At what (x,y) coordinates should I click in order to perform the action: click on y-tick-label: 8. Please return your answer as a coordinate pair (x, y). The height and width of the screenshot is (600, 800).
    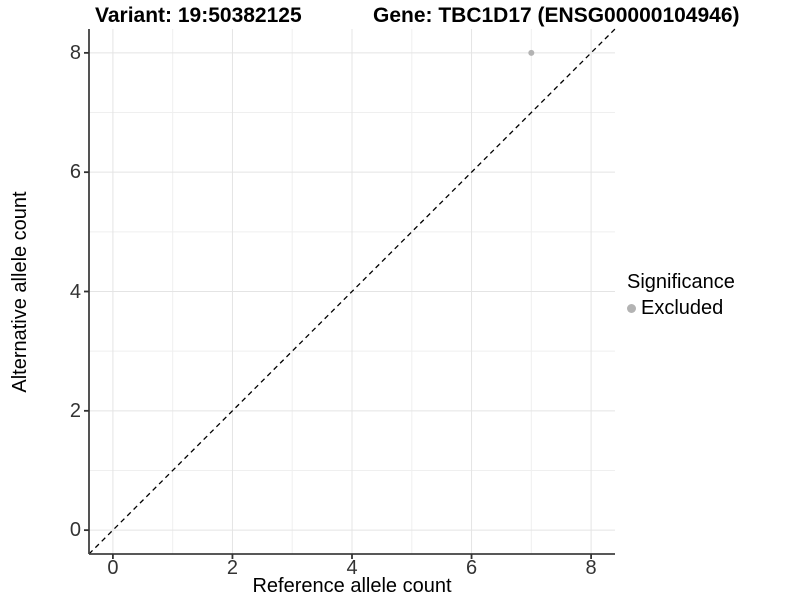
    Looking at the image, I should click on (75, 52).